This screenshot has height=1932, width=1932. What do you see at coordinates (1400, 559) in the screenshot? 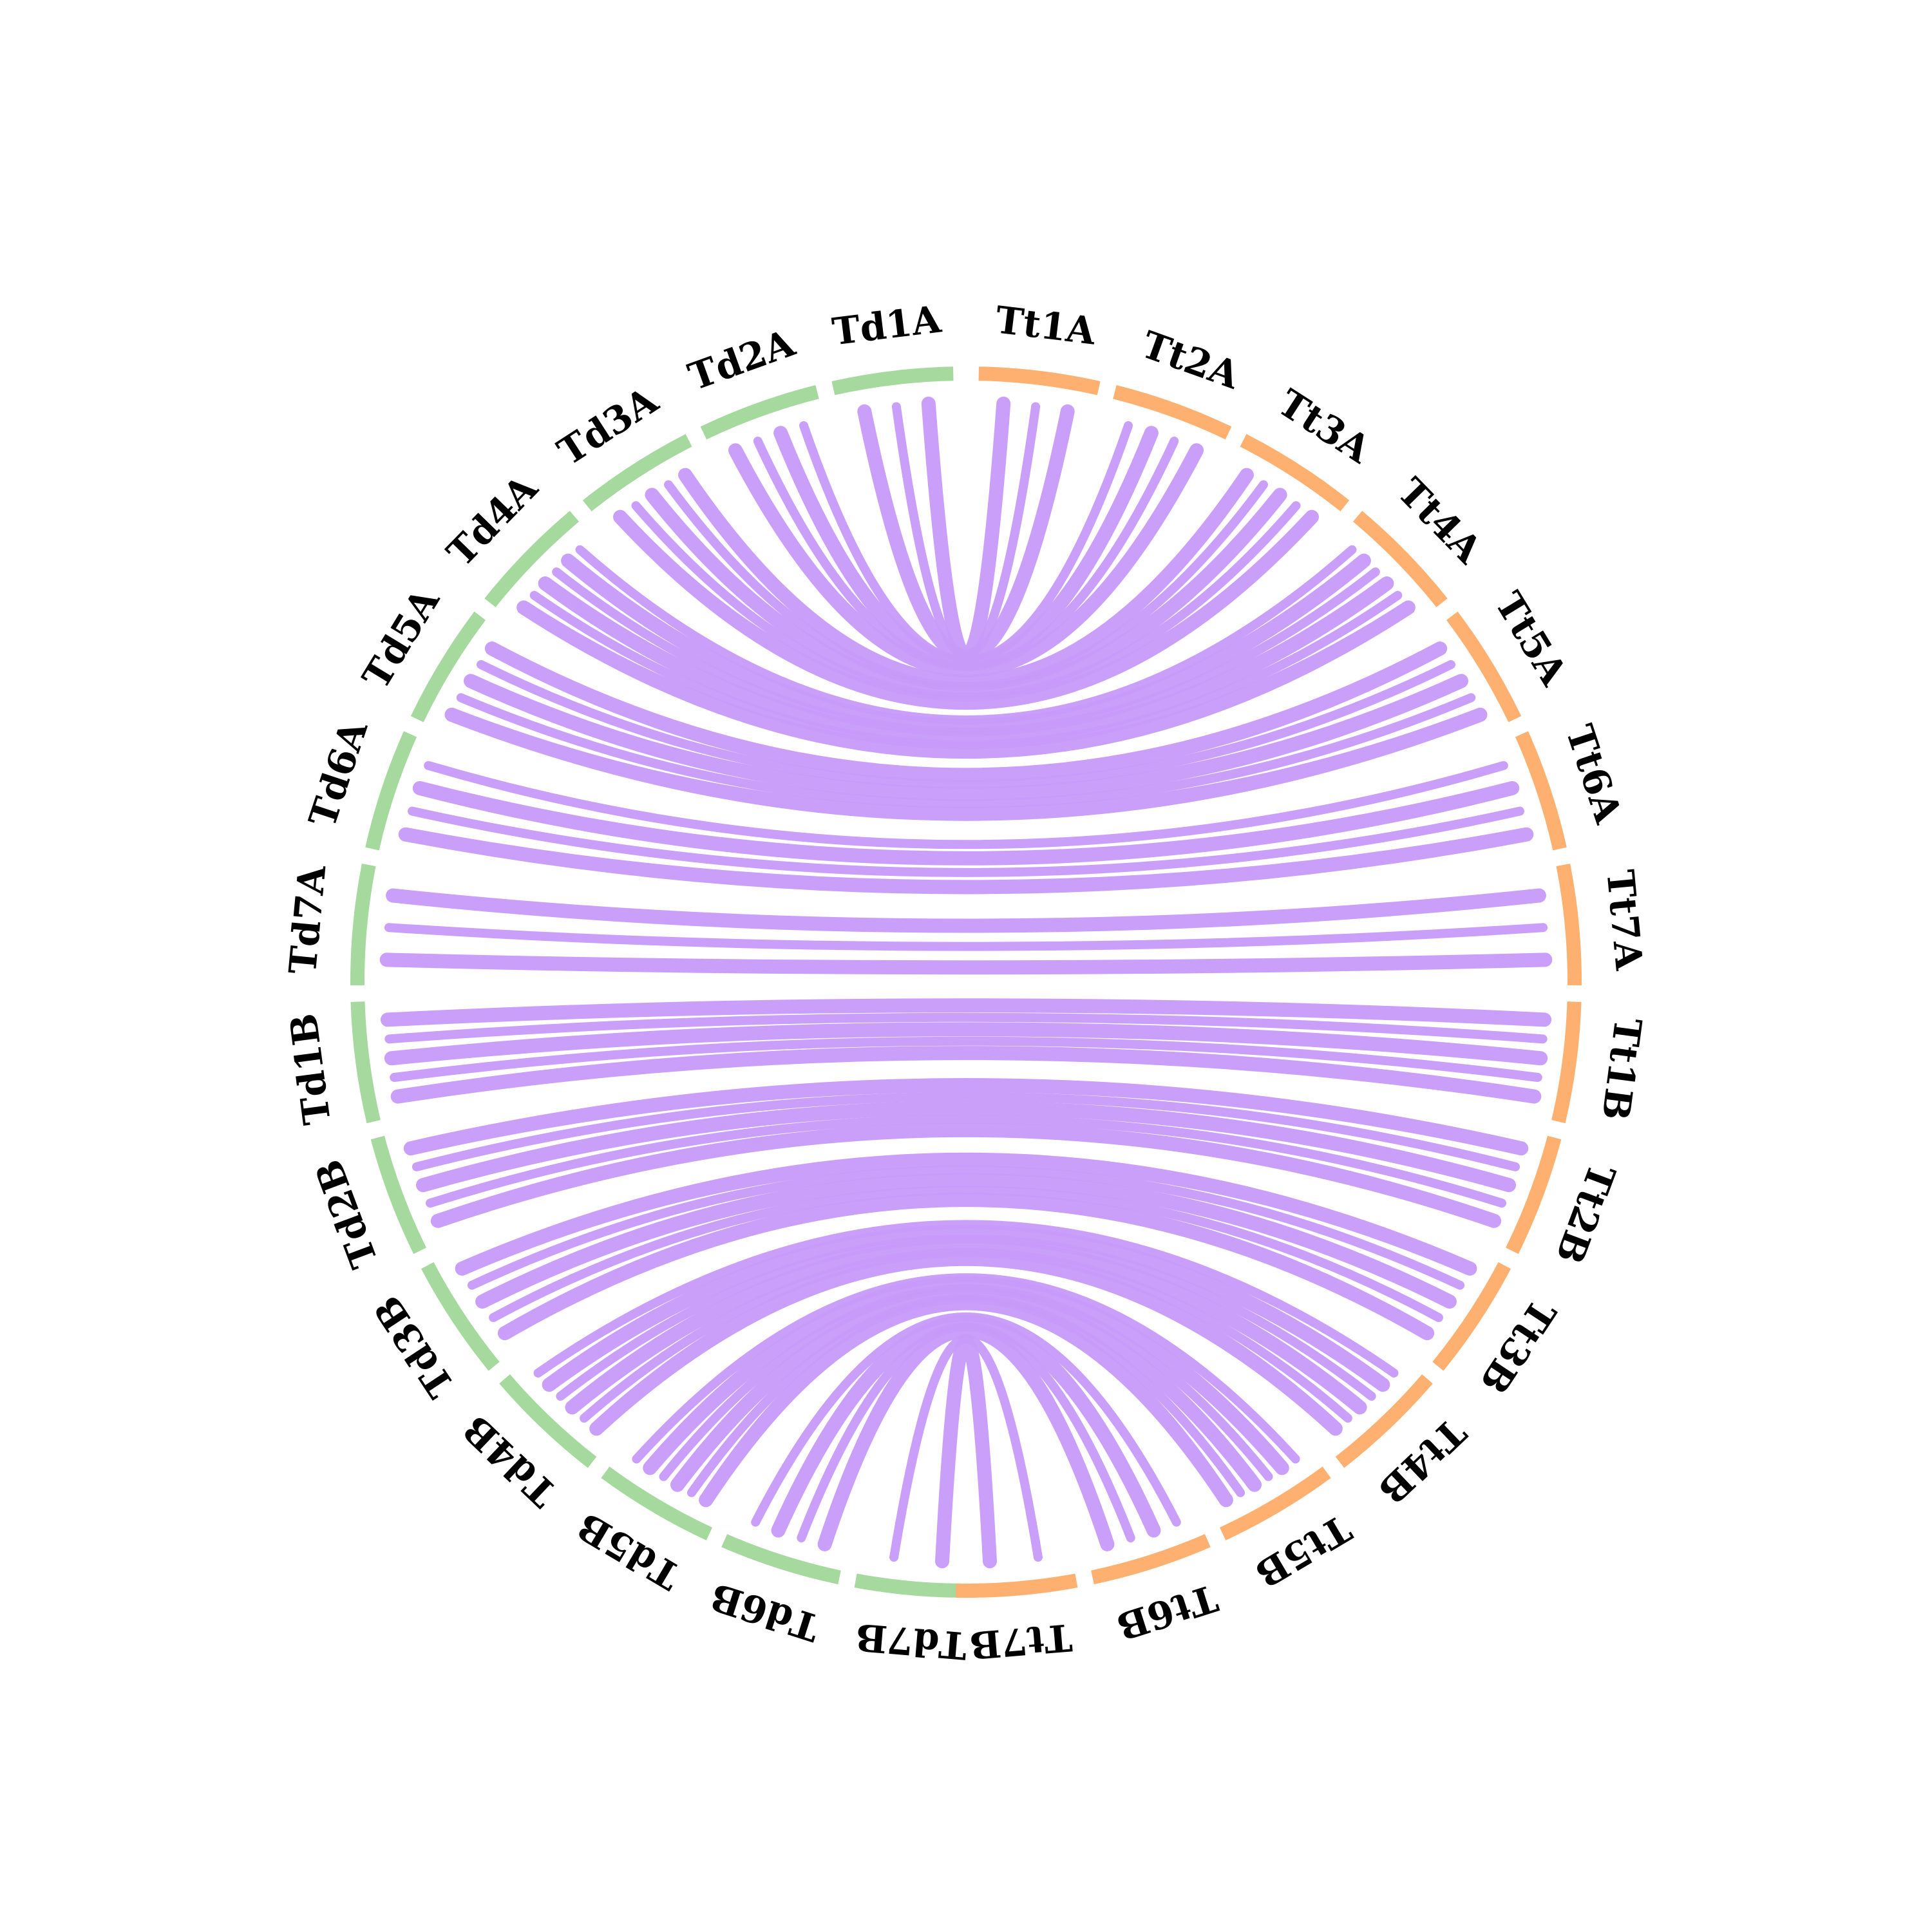
I see `chromosome-arc-tt4a` at bounding box center [1400, 559].